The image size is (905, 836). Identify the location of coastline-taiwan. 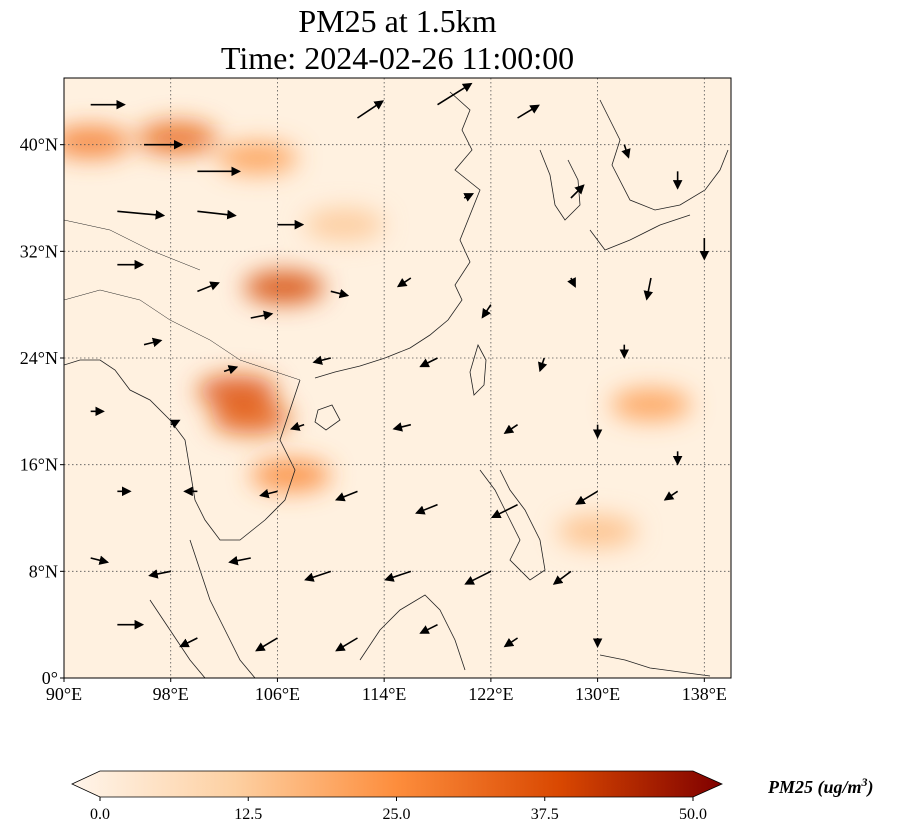
(478, 369).